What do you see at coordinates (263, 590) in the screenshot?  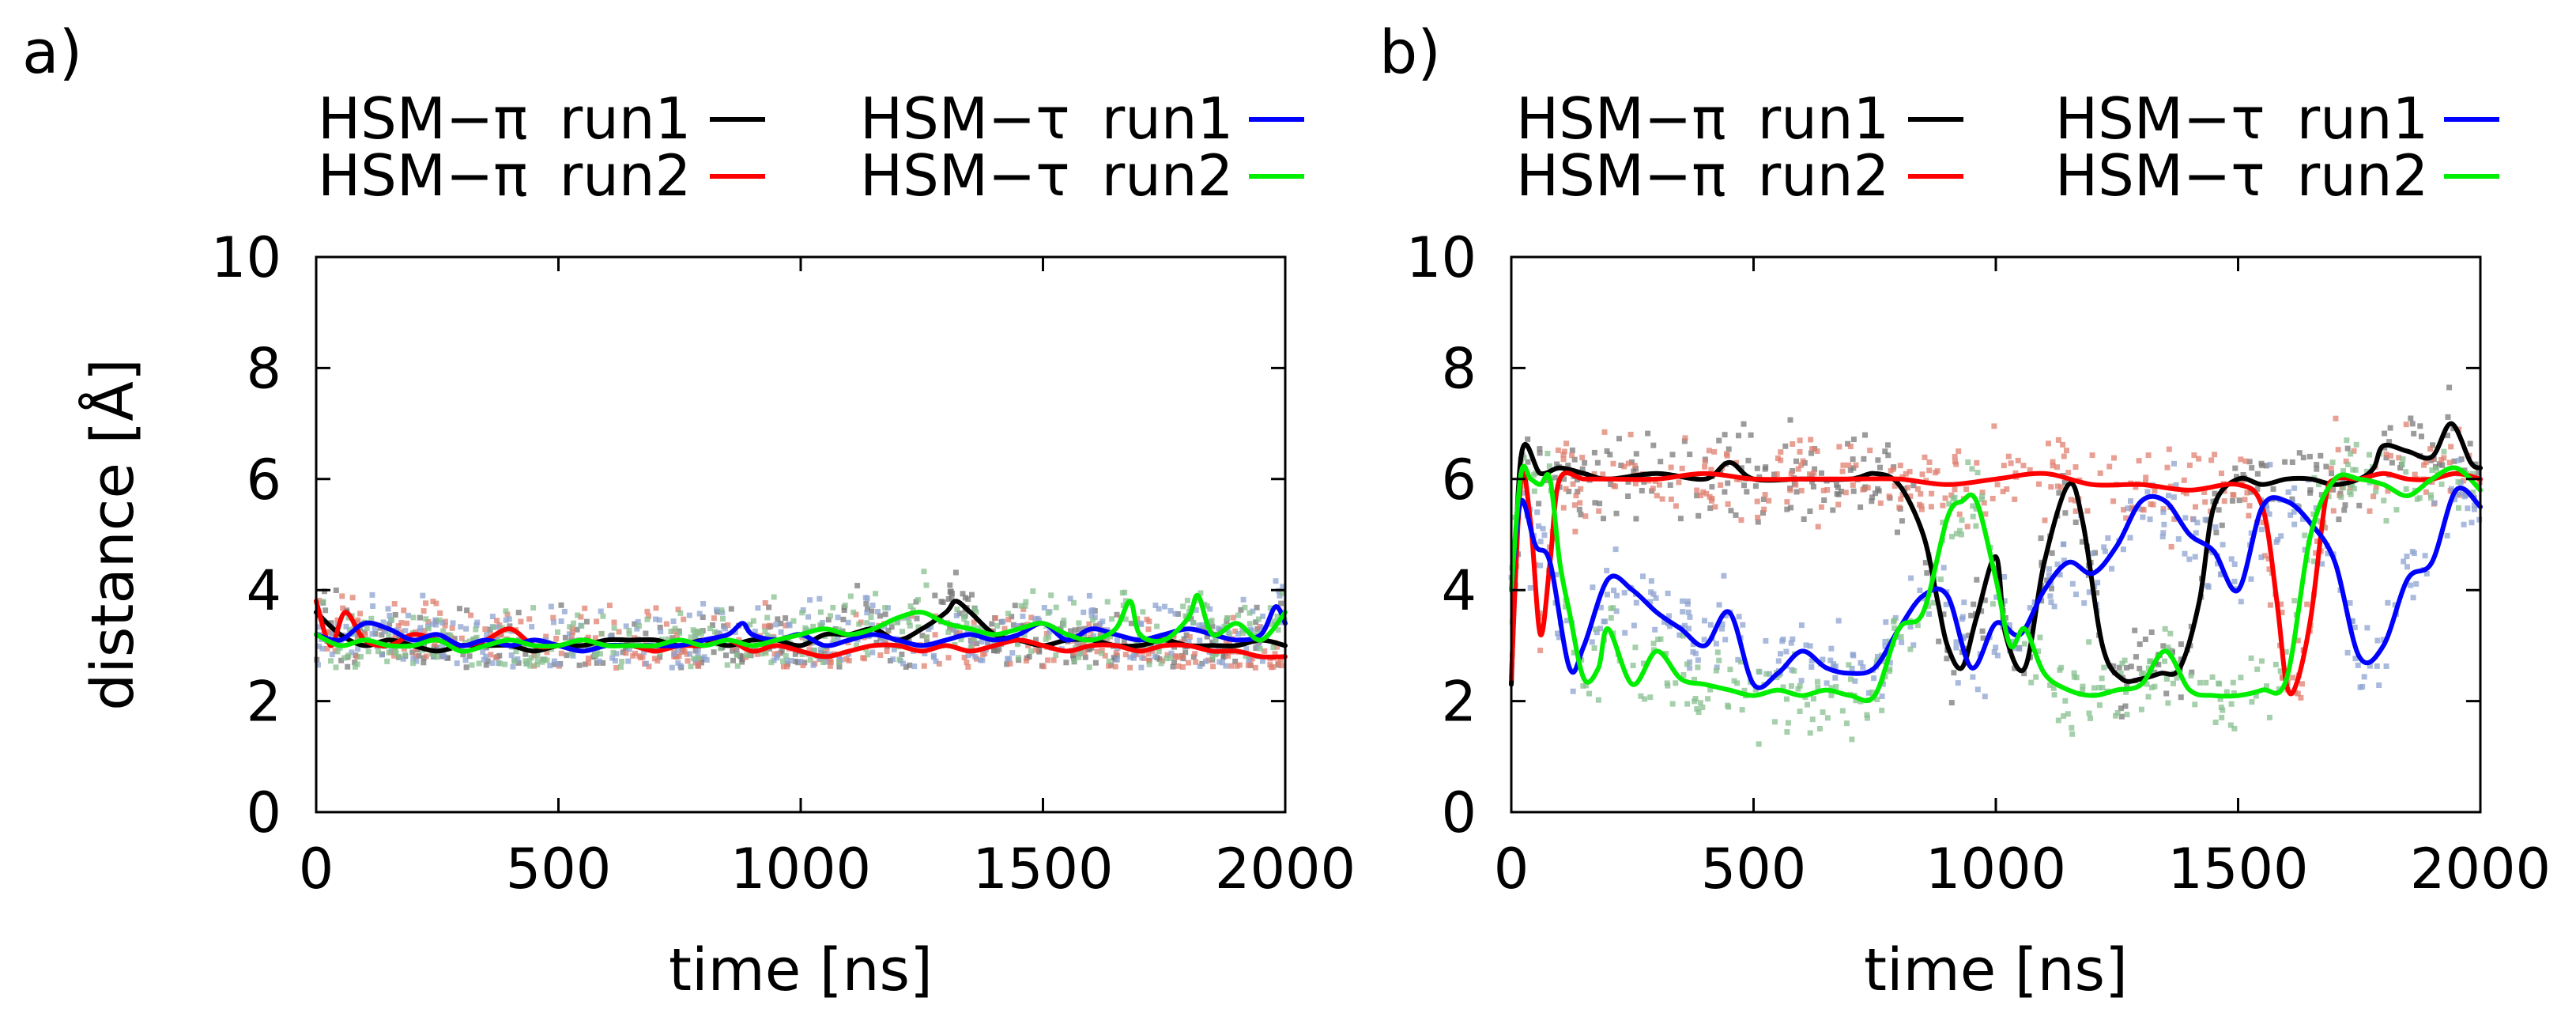 I see `y-tick-label: 4` at bounding box center [263, 590].